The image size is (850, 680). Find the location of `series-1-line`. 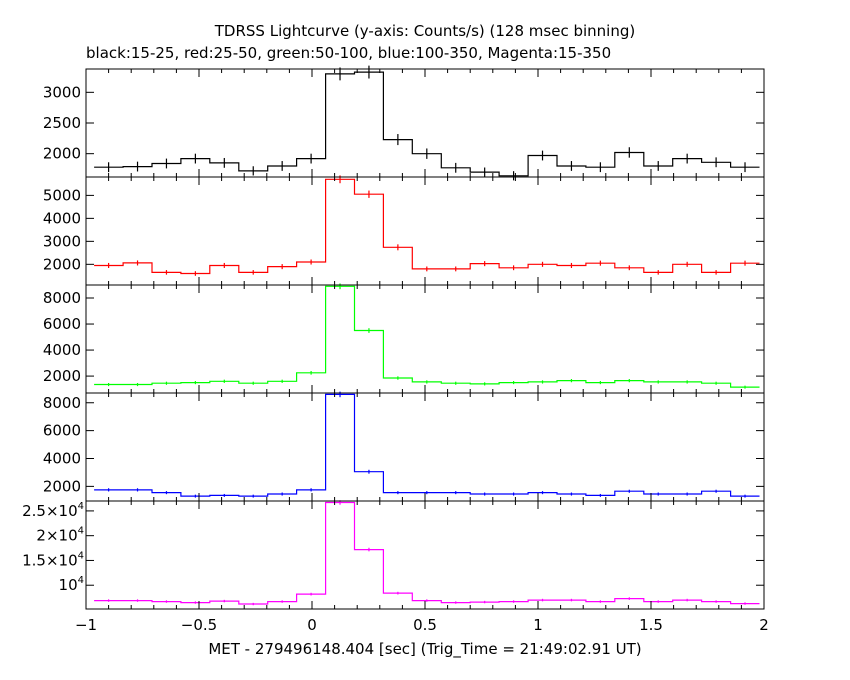

series-1-line is located at coordinates (427, 124).